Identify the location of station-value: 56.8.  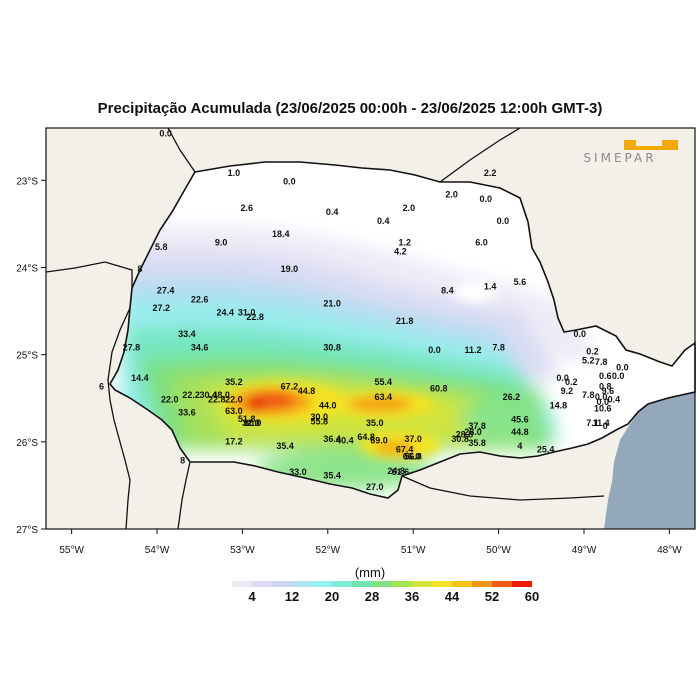
(413, 456).